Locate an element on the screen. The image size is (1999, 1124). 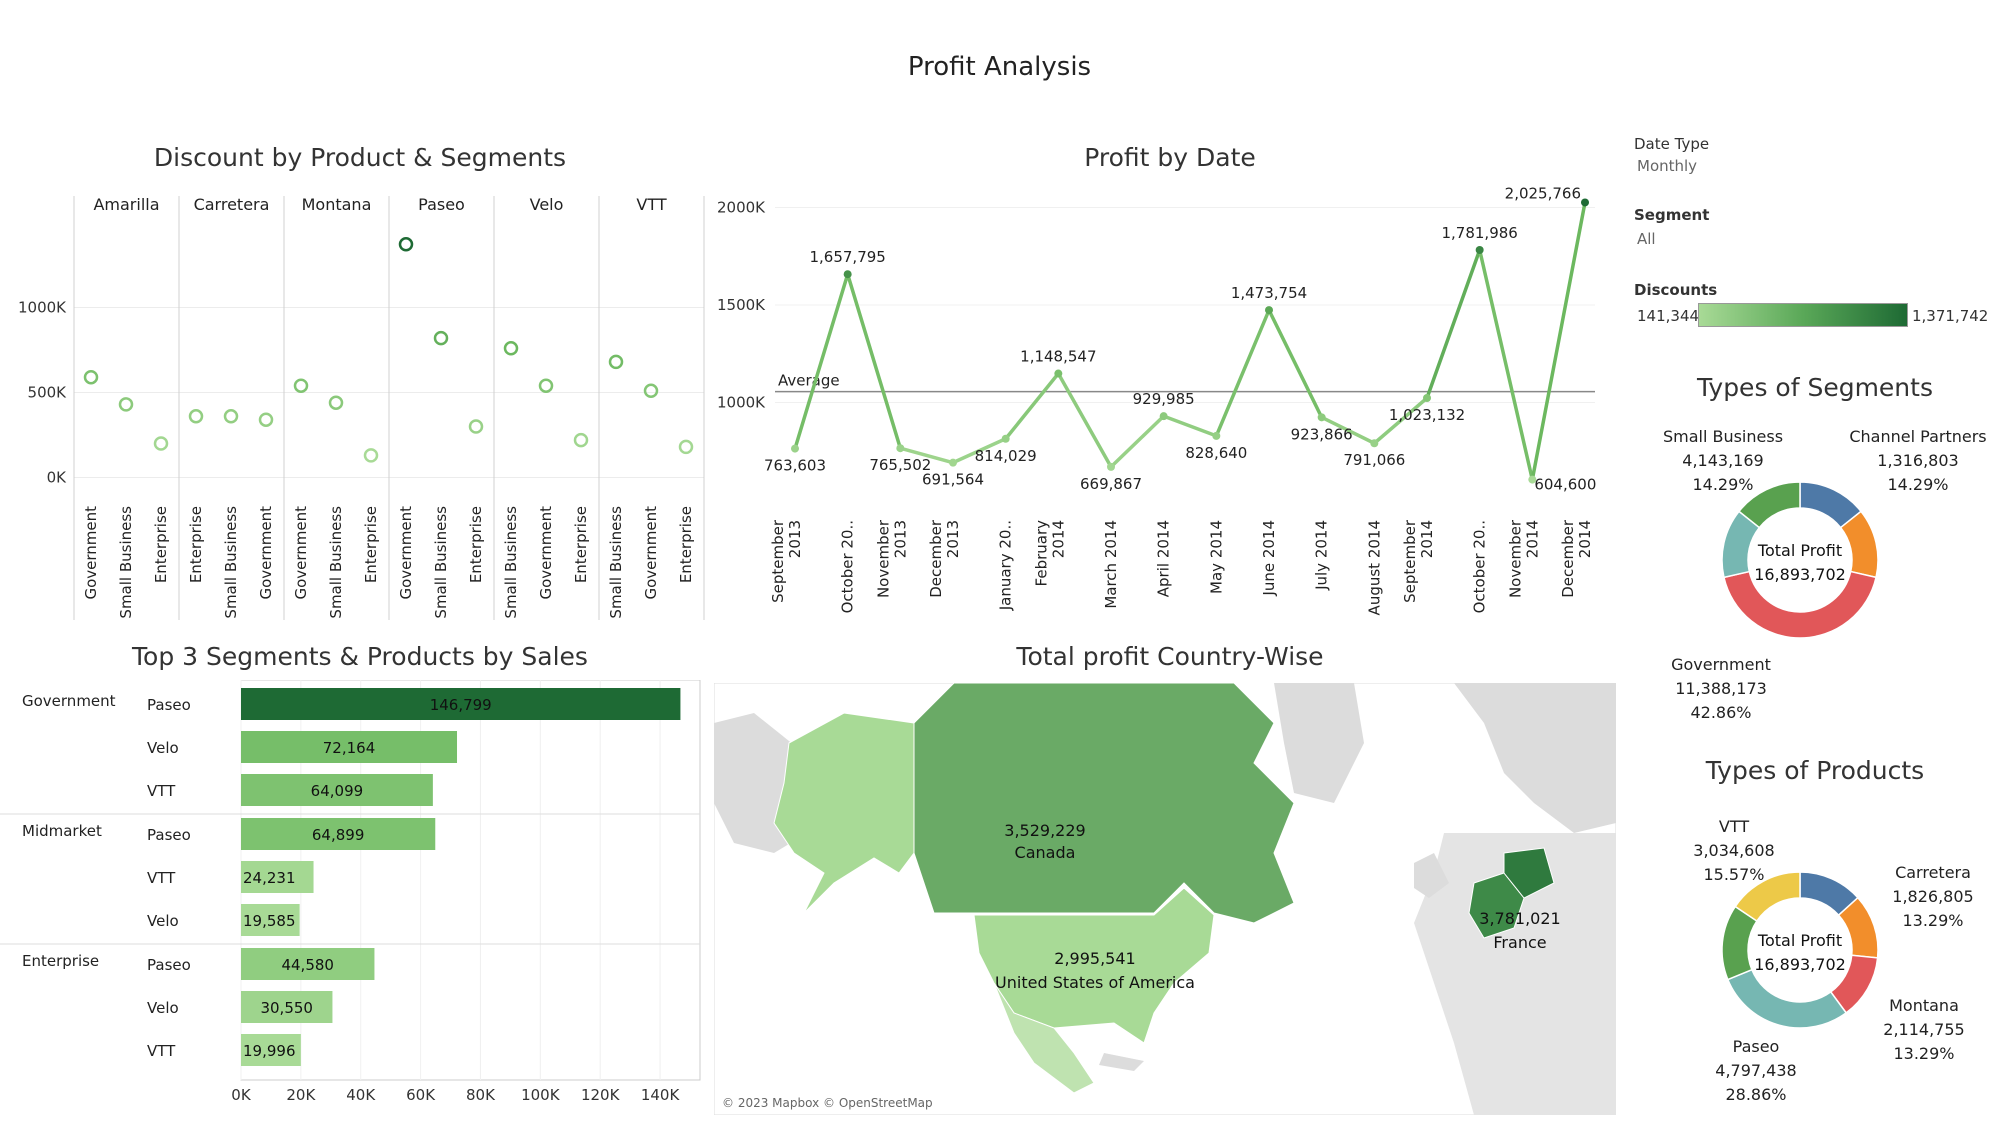
top3-chart-title: Top 3 Segments & Products by Sales is located at coordinates (360, 656).